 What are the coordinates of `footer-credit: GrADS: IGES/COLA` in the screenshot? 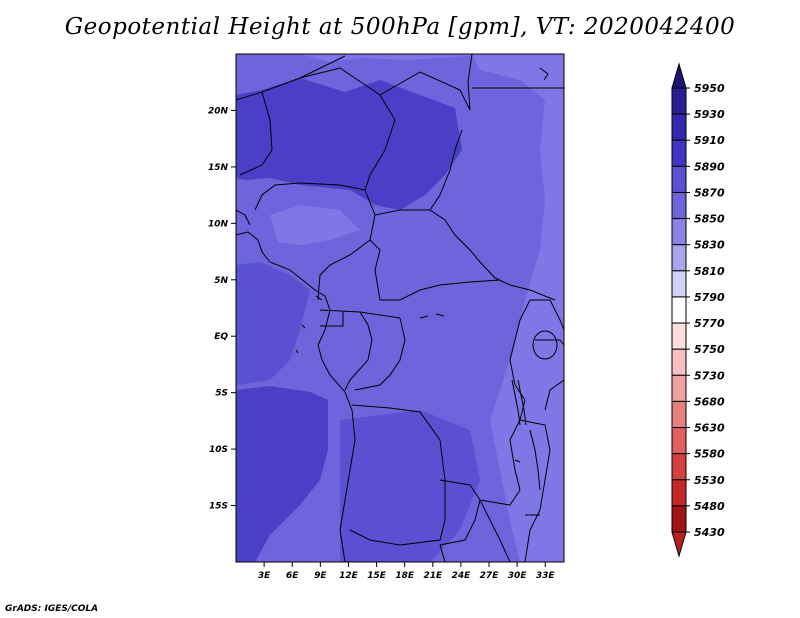 It's located at (52, 609).